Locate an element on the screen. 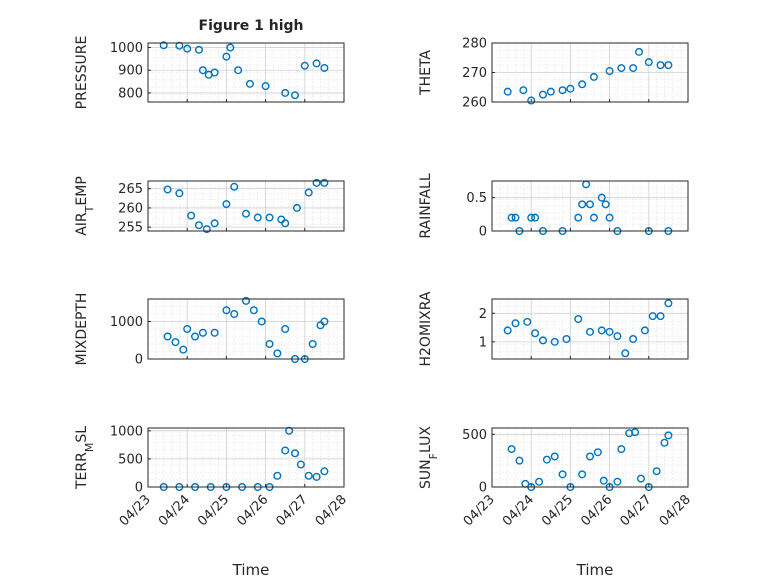 This screenshot has width=778, height=583. y-tick-label: 2 is located at coordinates (483, 314).